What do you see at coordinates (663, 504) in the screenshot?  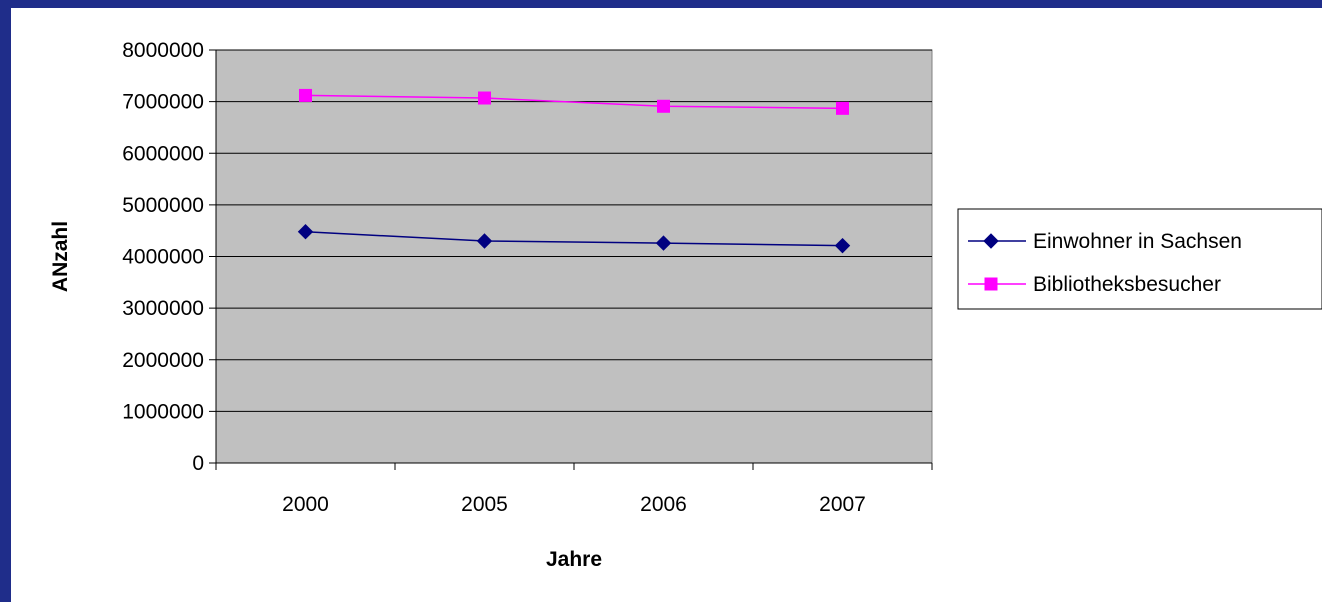 I see `x-tick-label: 2006` at bounding box center [663, 504].